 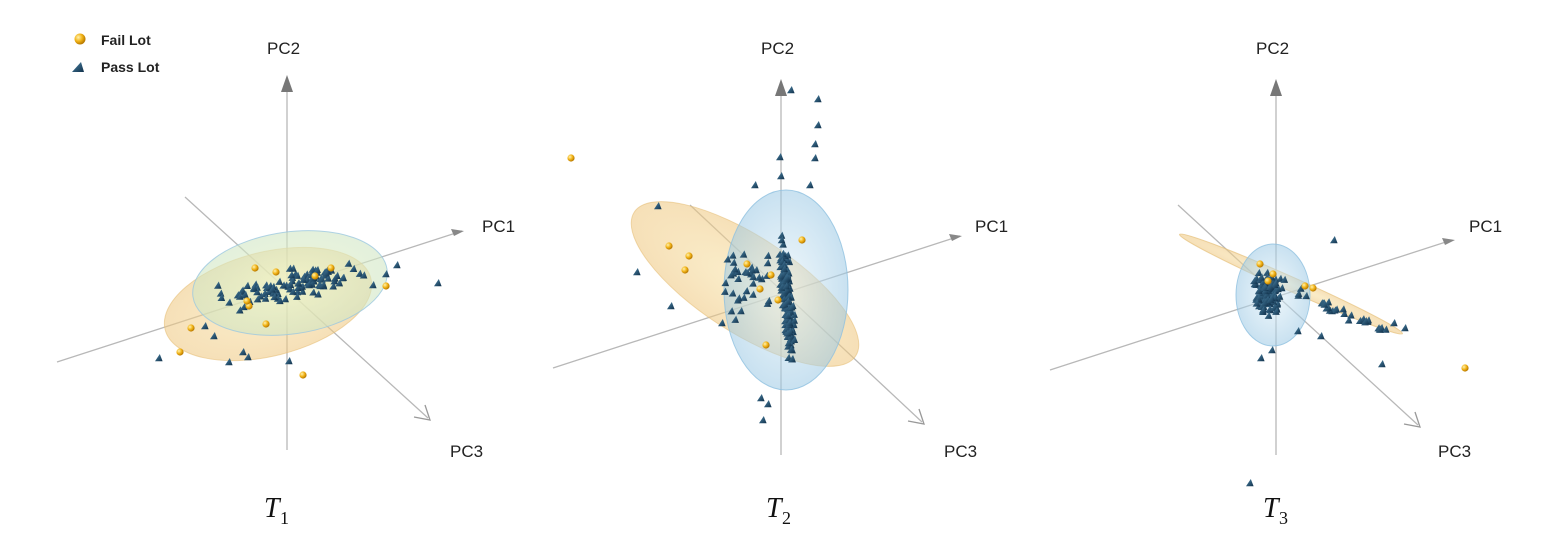 What do you see at coordinates (273, 508) in the screenshot?
I see `t1-panel-title: T` at bounding box center [273, 508].